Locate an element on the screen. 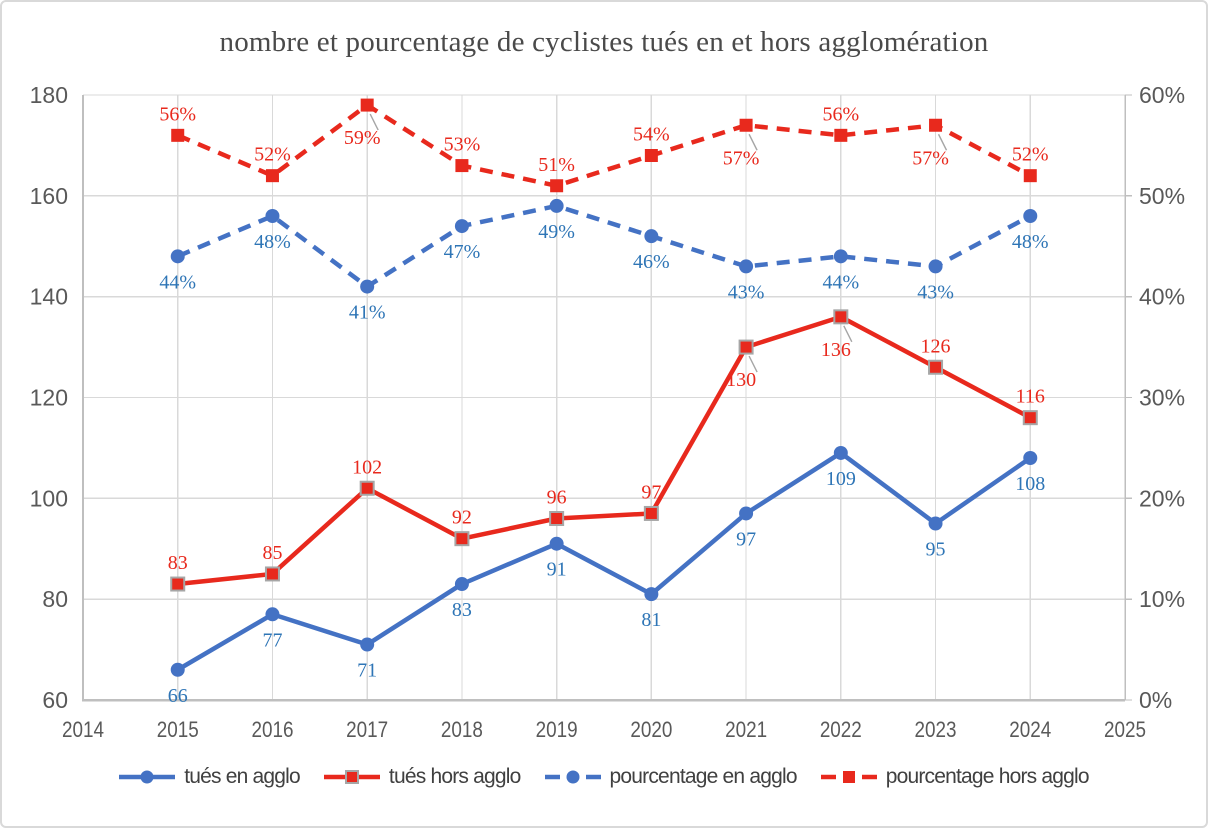 The image size is (1208, 828). series-line-pourcentage-hors-agglo is located at coordinates (604, 145).